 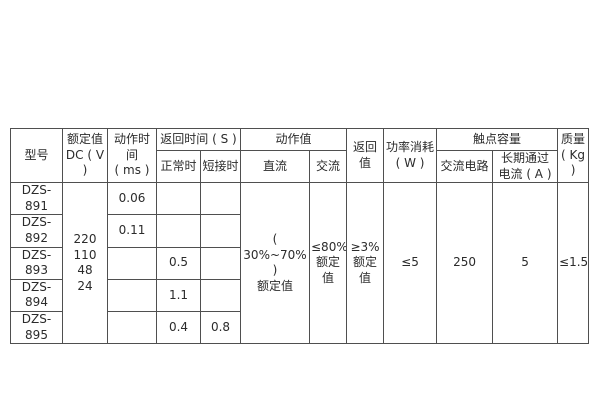 I want to click on return-normal-cell: 1.1, so click(x=178, y=295).